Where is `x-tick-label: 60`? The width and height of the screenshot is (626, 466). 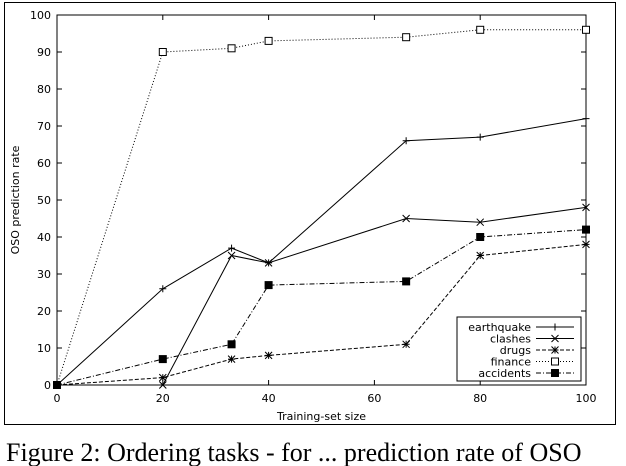 x-tick-label: 60 is located at coordinates (374, 398).